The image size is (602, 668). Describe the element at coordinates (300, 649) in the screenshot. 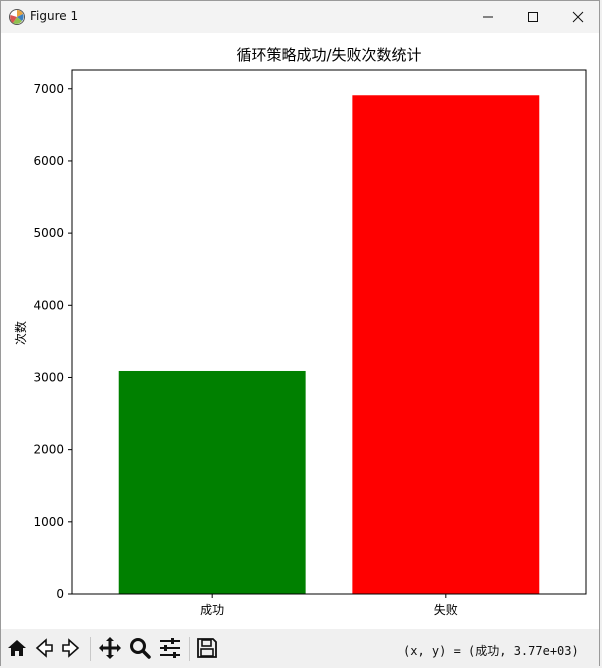

I see `navigation-toolbar: (x, y) = (成功, 3.77e+03)` at that location.